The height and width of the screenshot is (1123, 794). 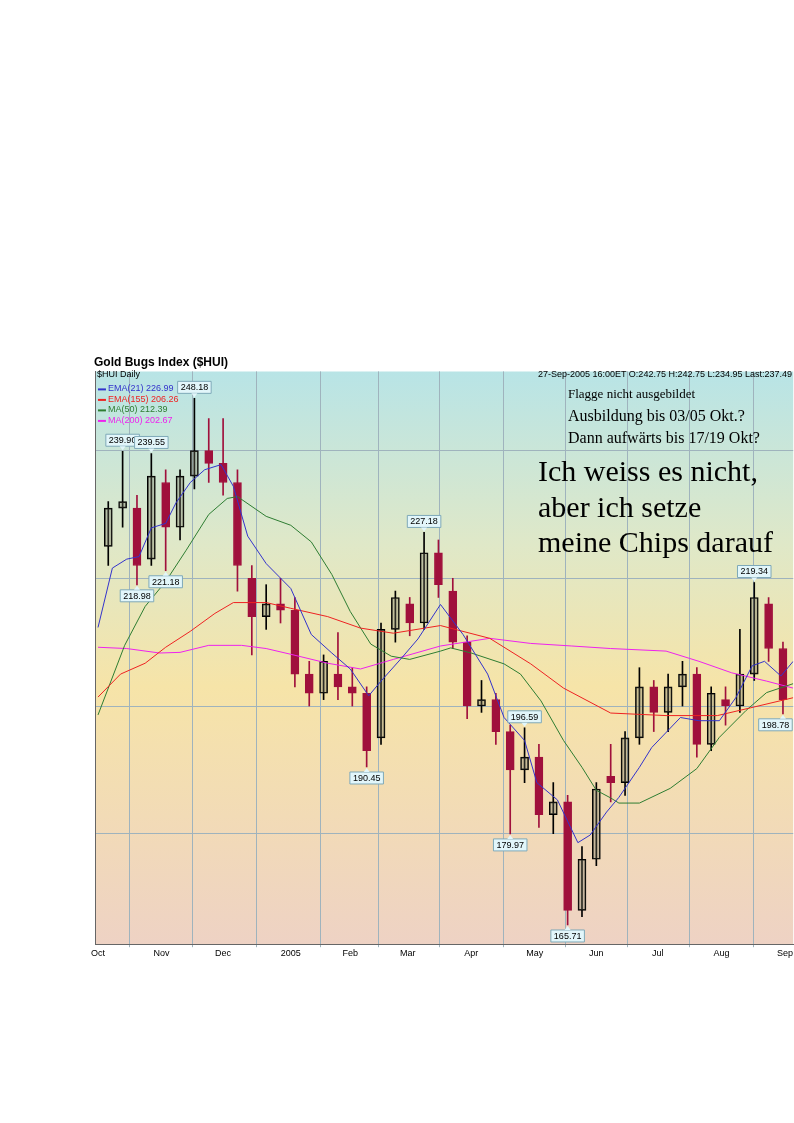 I want to click on annotation: meine Chips darauf, so click(x=655, y=541).